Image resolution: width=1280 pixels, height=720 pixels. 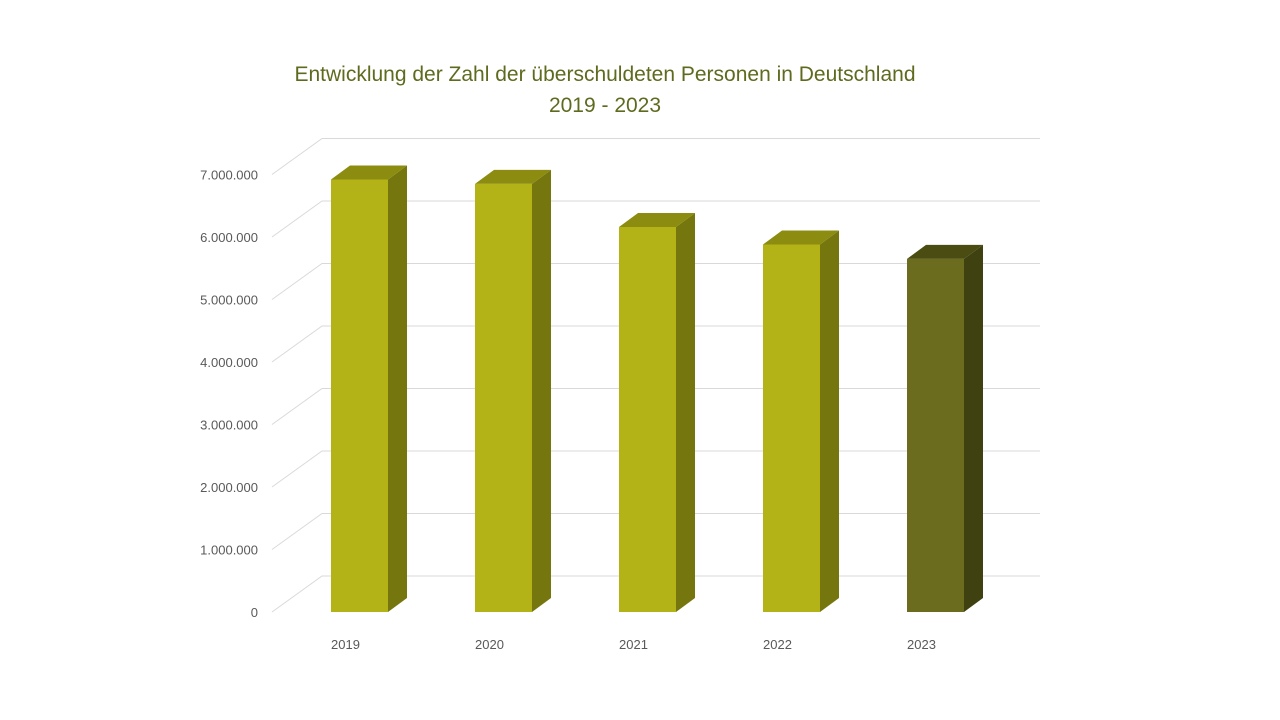 I want to click on x-tick-label: 2022, so click(x=777, y=644).